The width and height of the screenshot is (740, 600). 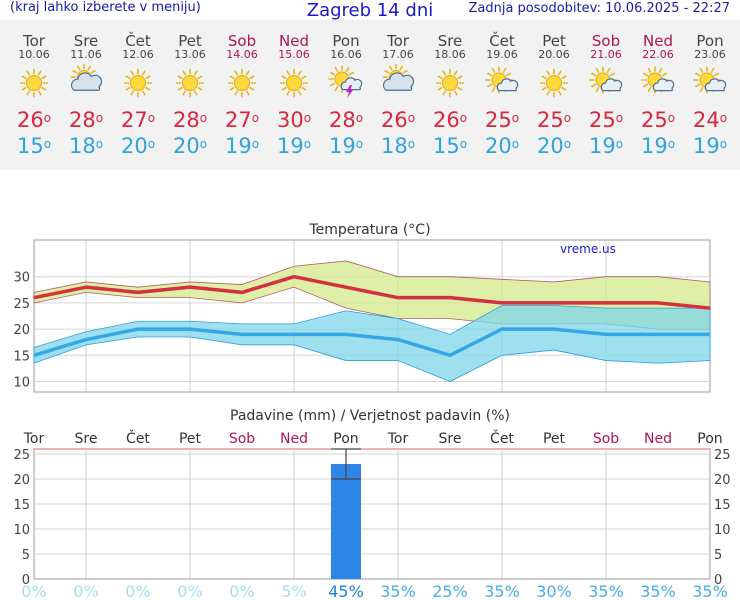 I want to click on day-column: Čet 12.06 27o 20o, so click(x=138, y=89).